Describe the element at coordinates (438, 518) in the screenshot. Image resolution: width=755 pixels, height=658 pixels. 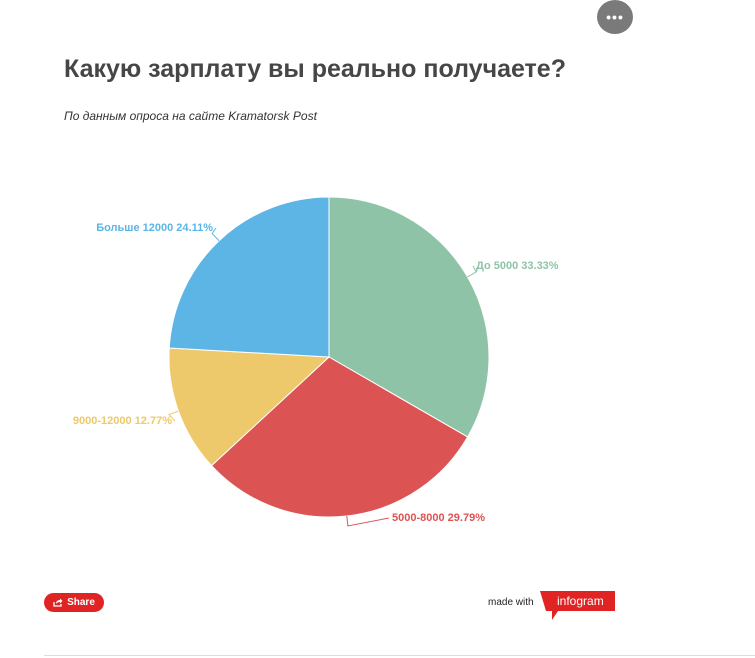
I see `slice-label: 5000-8000 29.79%` at that location.